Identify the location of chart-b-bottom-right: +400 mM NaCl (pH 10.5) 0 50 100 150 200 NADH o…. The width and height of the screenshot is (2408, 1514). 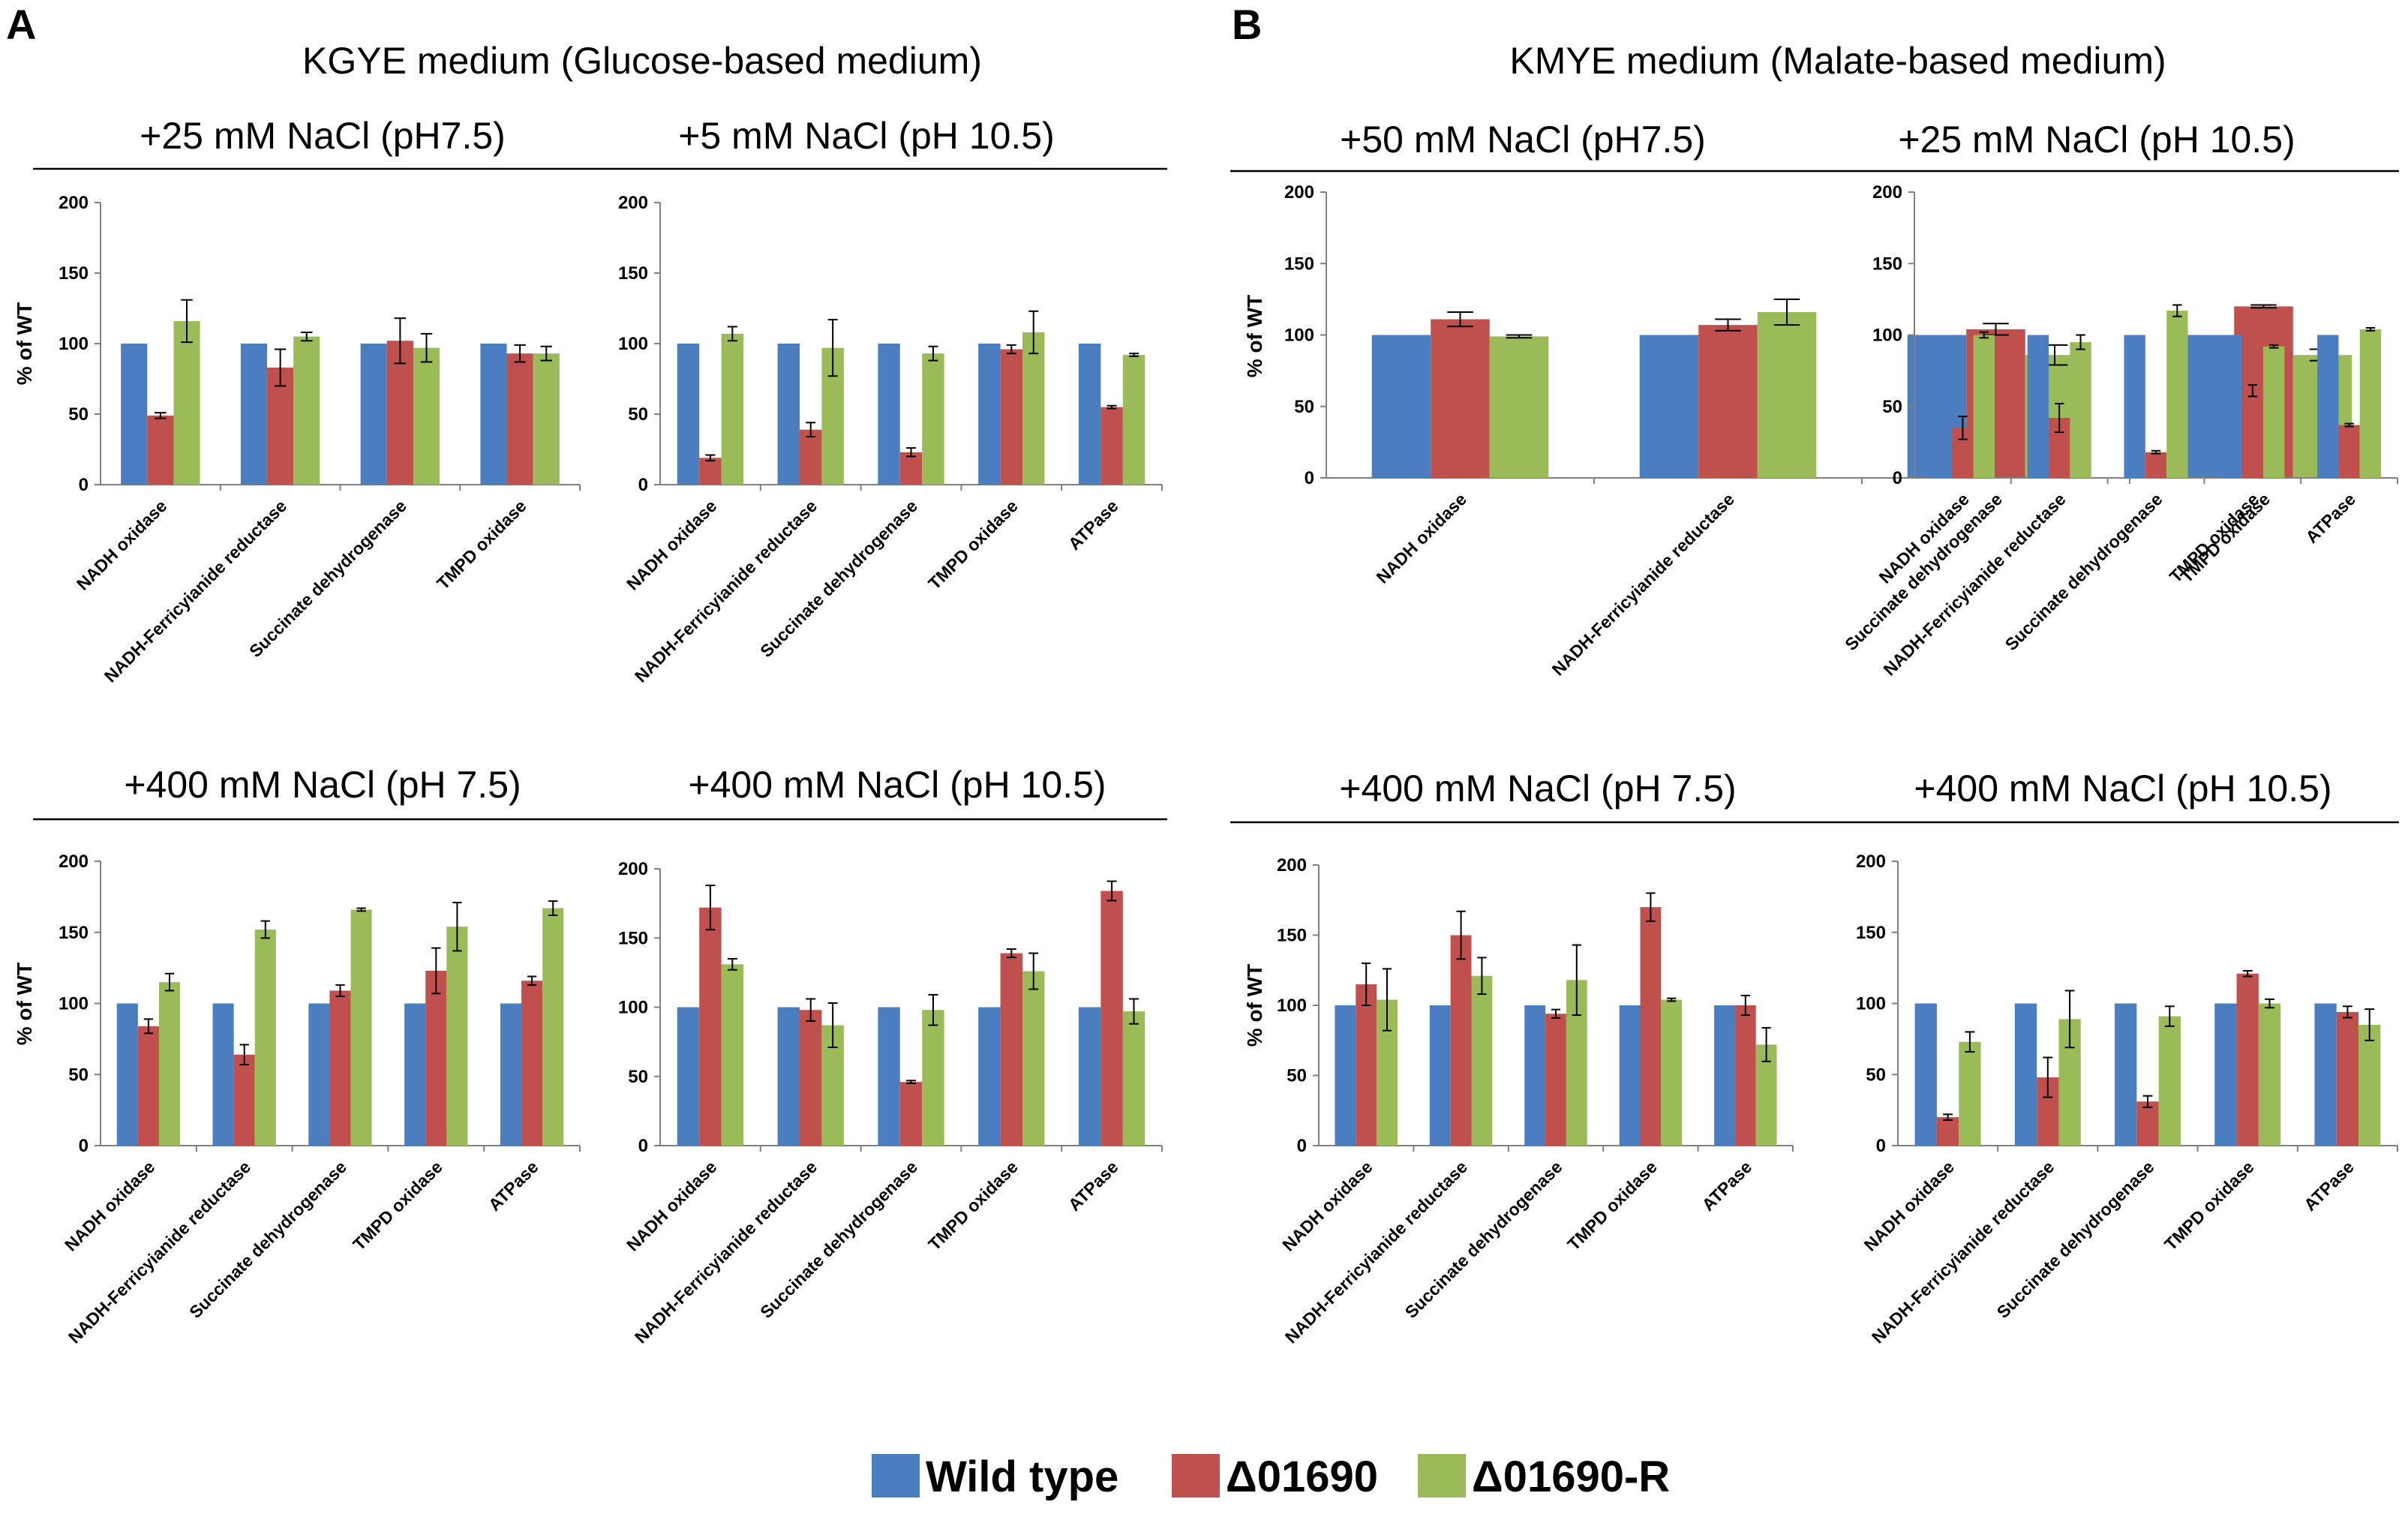
(2127, 1057).